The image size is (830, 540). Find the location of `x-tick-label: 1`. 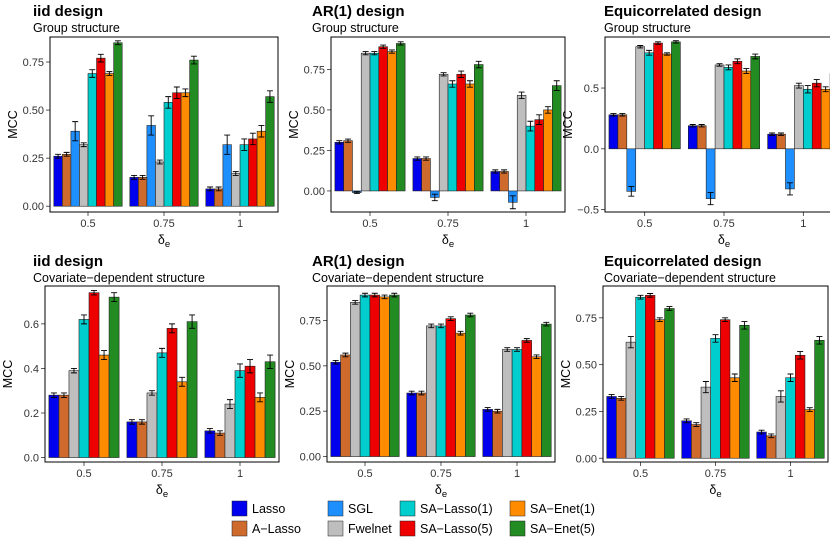

x-tick-label: 1 is located at coordinates (790, 474).